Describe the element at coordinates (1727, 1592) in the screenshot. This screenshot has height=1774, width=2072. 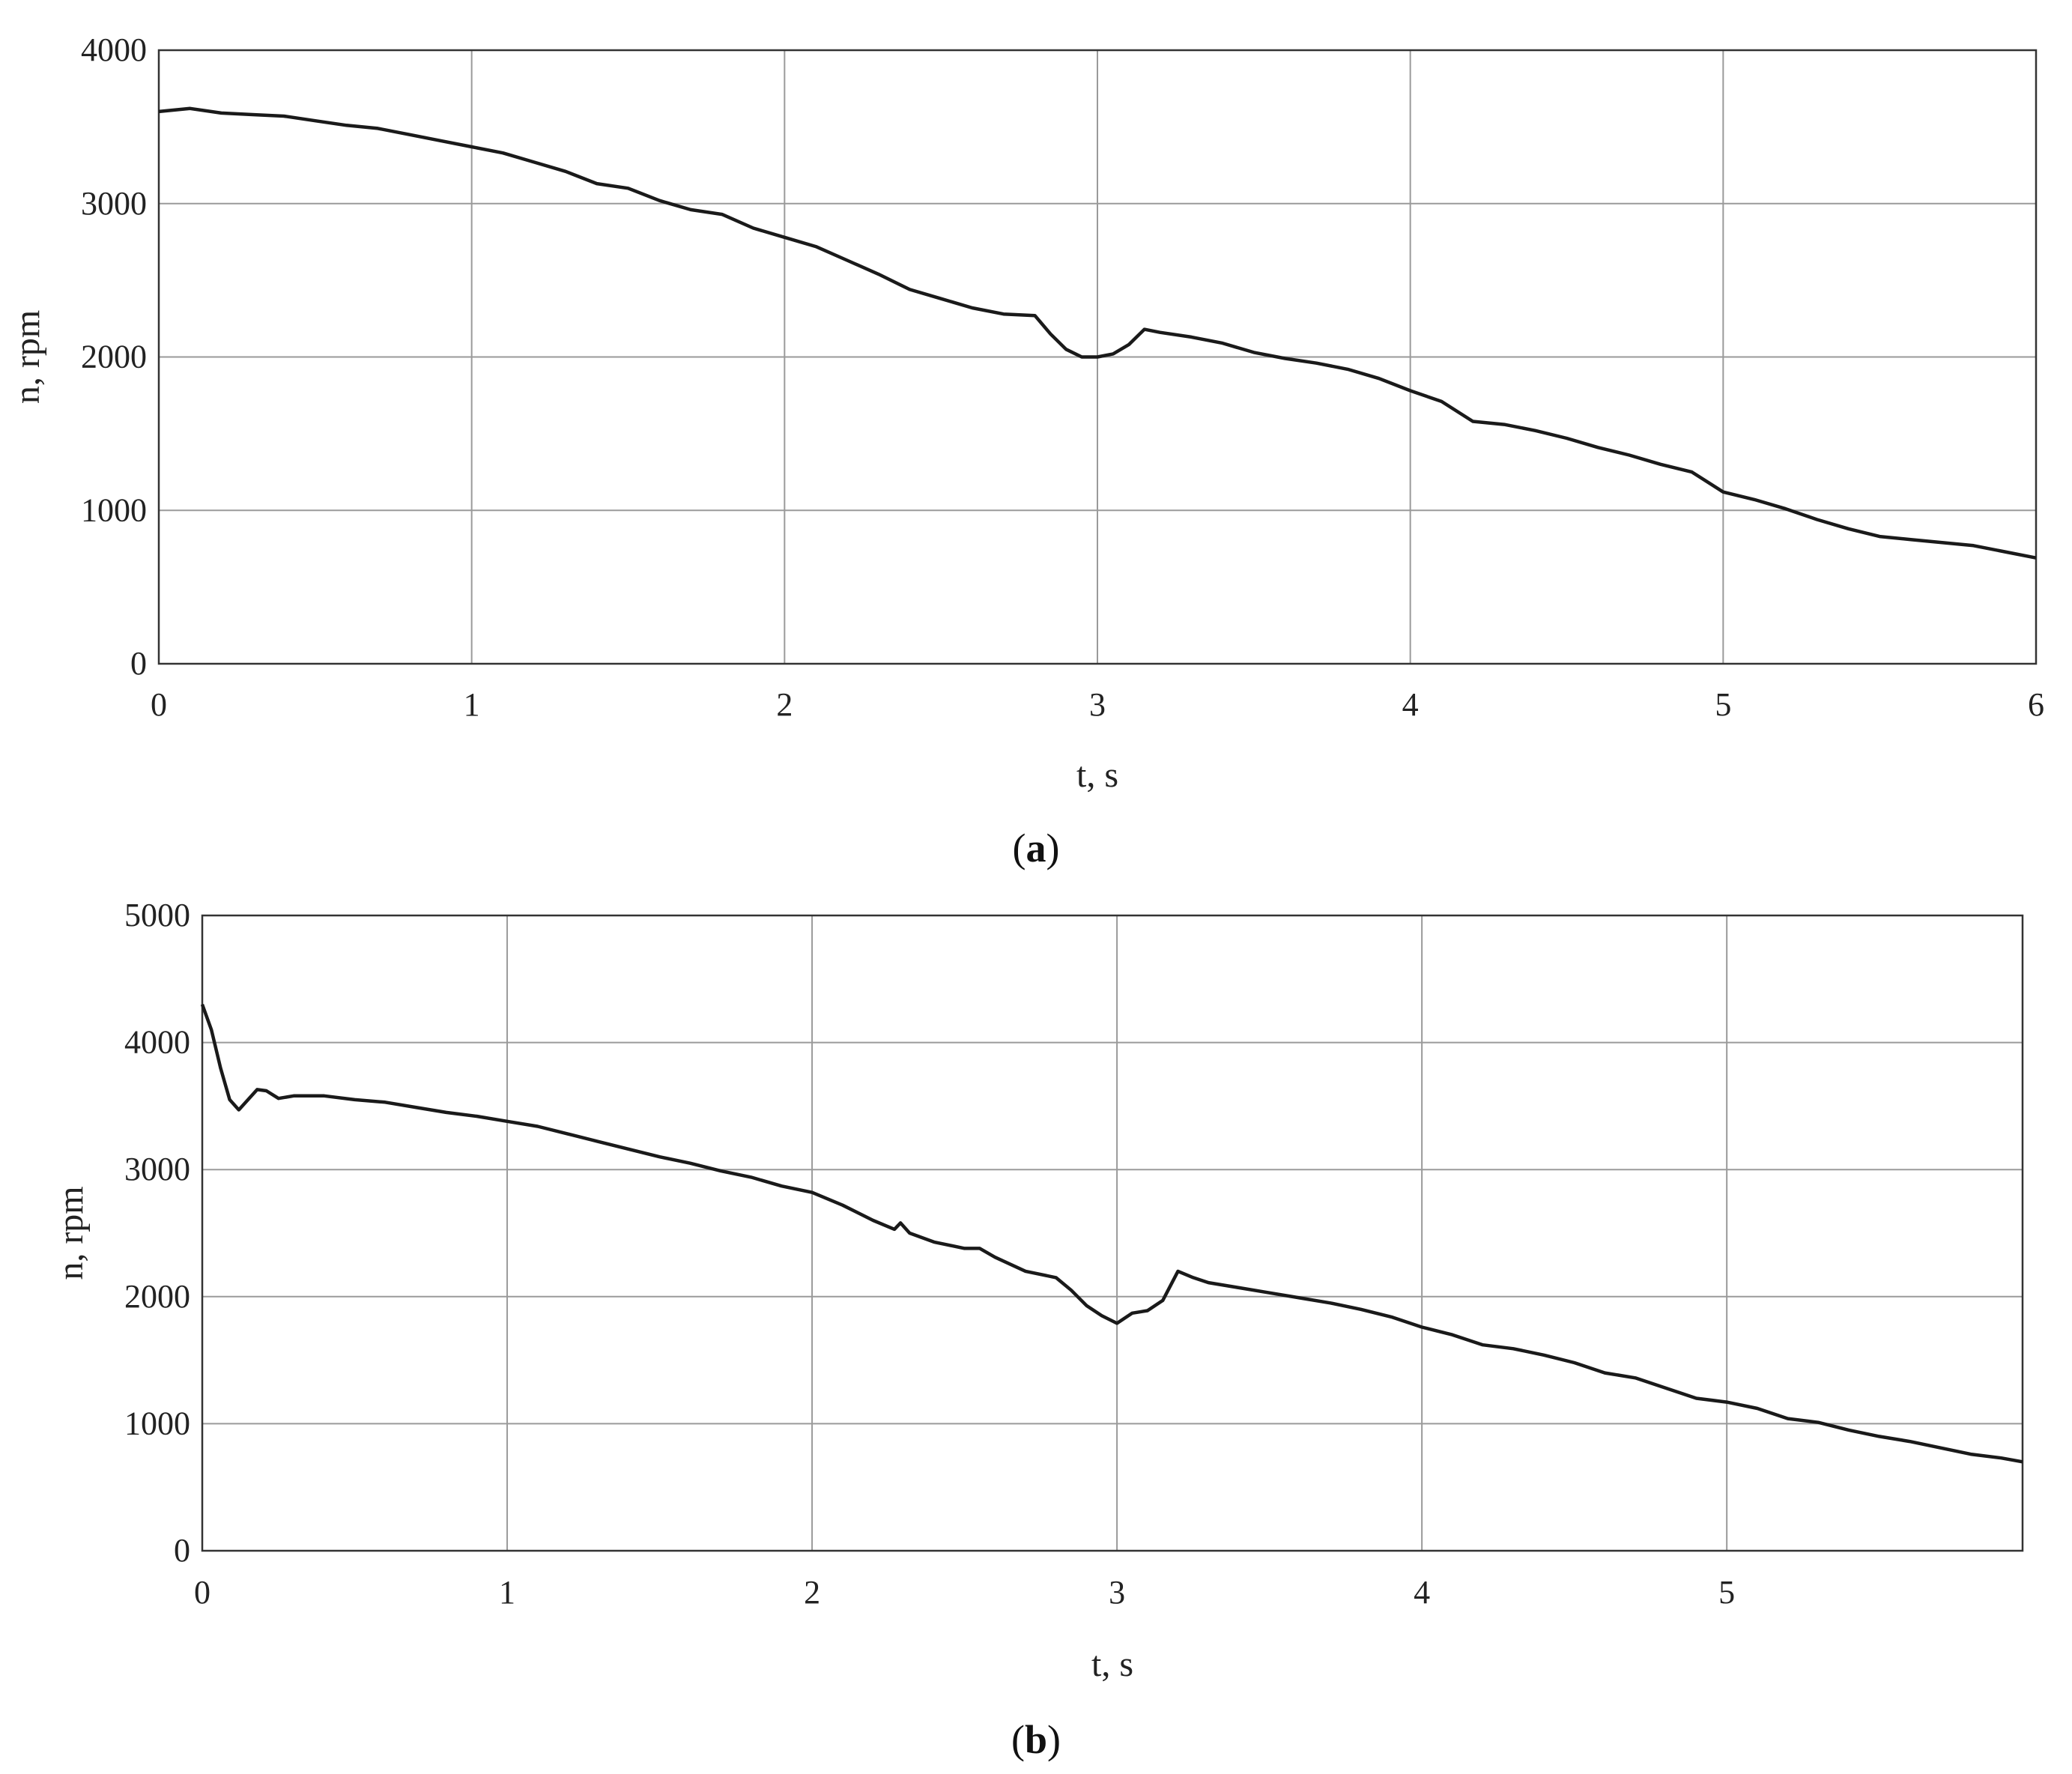
I see `panel-b-x-tick-label: 5` at that location.